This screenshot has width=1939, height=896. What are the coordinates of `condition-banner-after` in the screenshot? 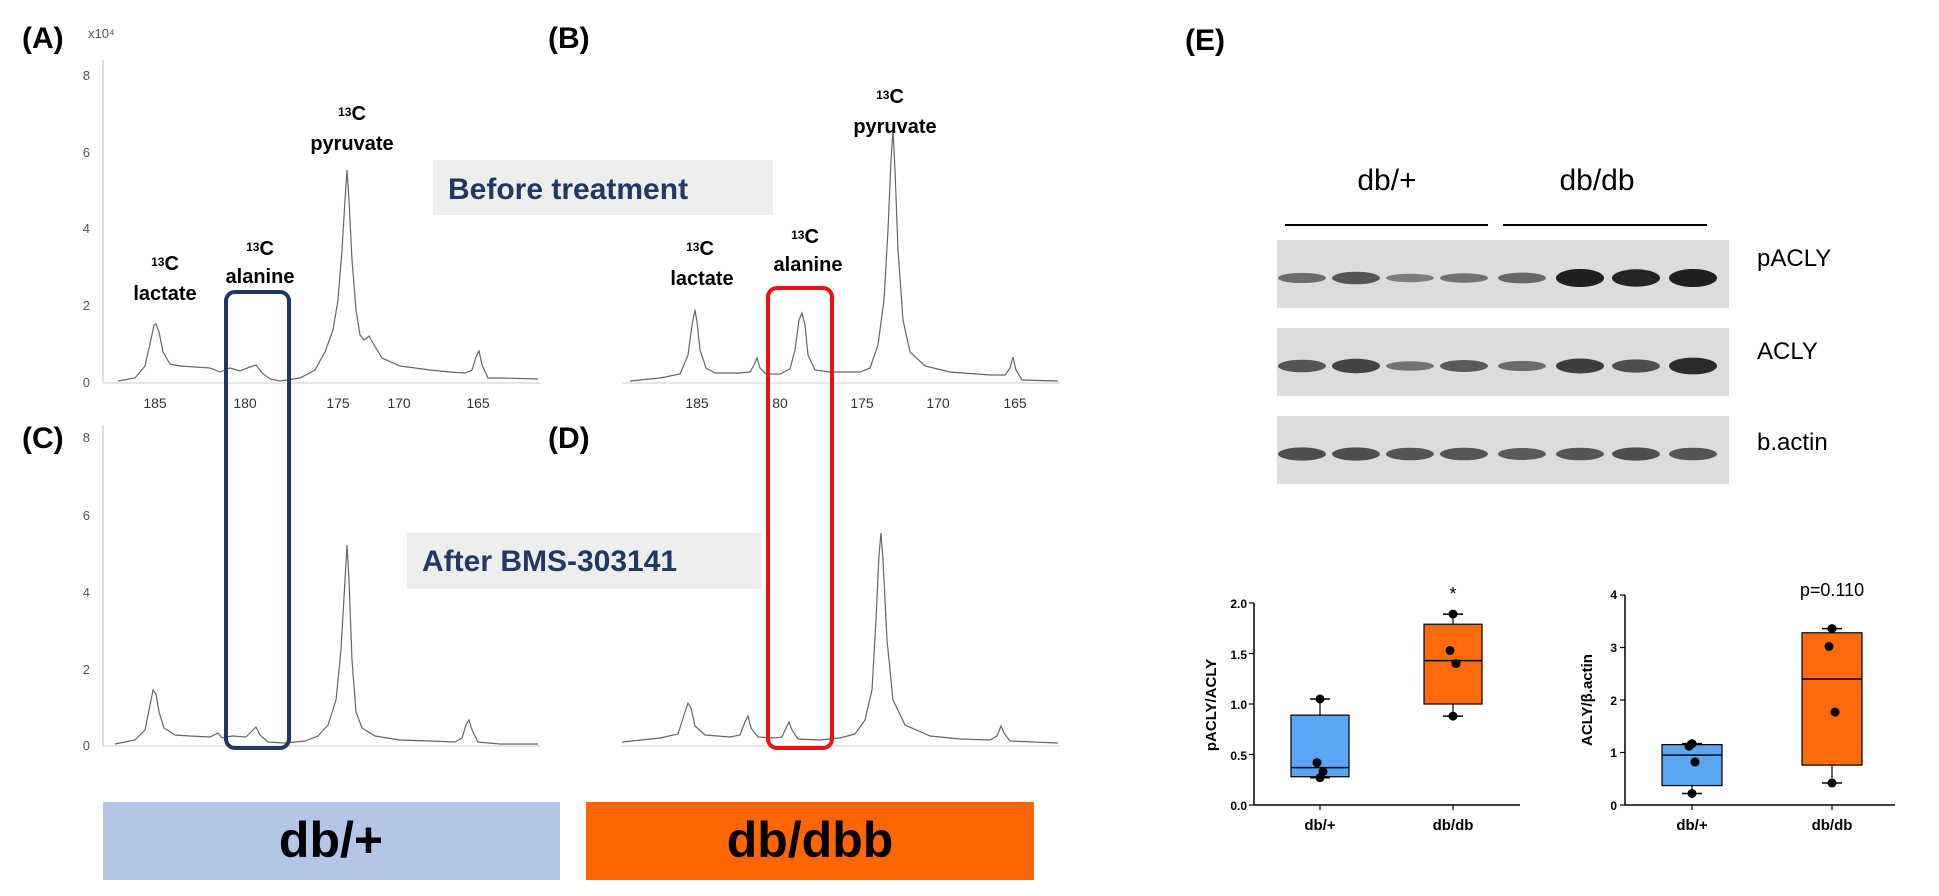 It's located at (584, 561).